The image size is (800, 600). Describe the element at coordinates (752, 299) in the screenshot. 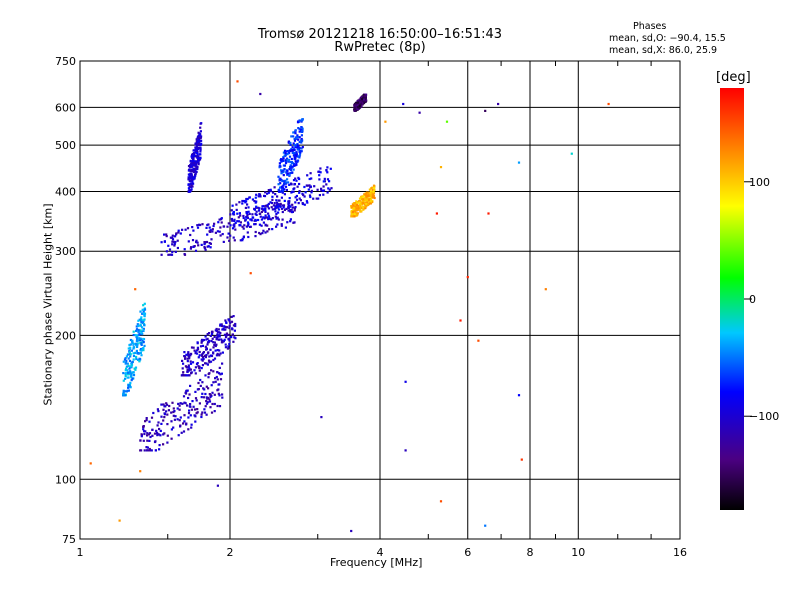

I see `colorbar-tick-label: 0` at that location.